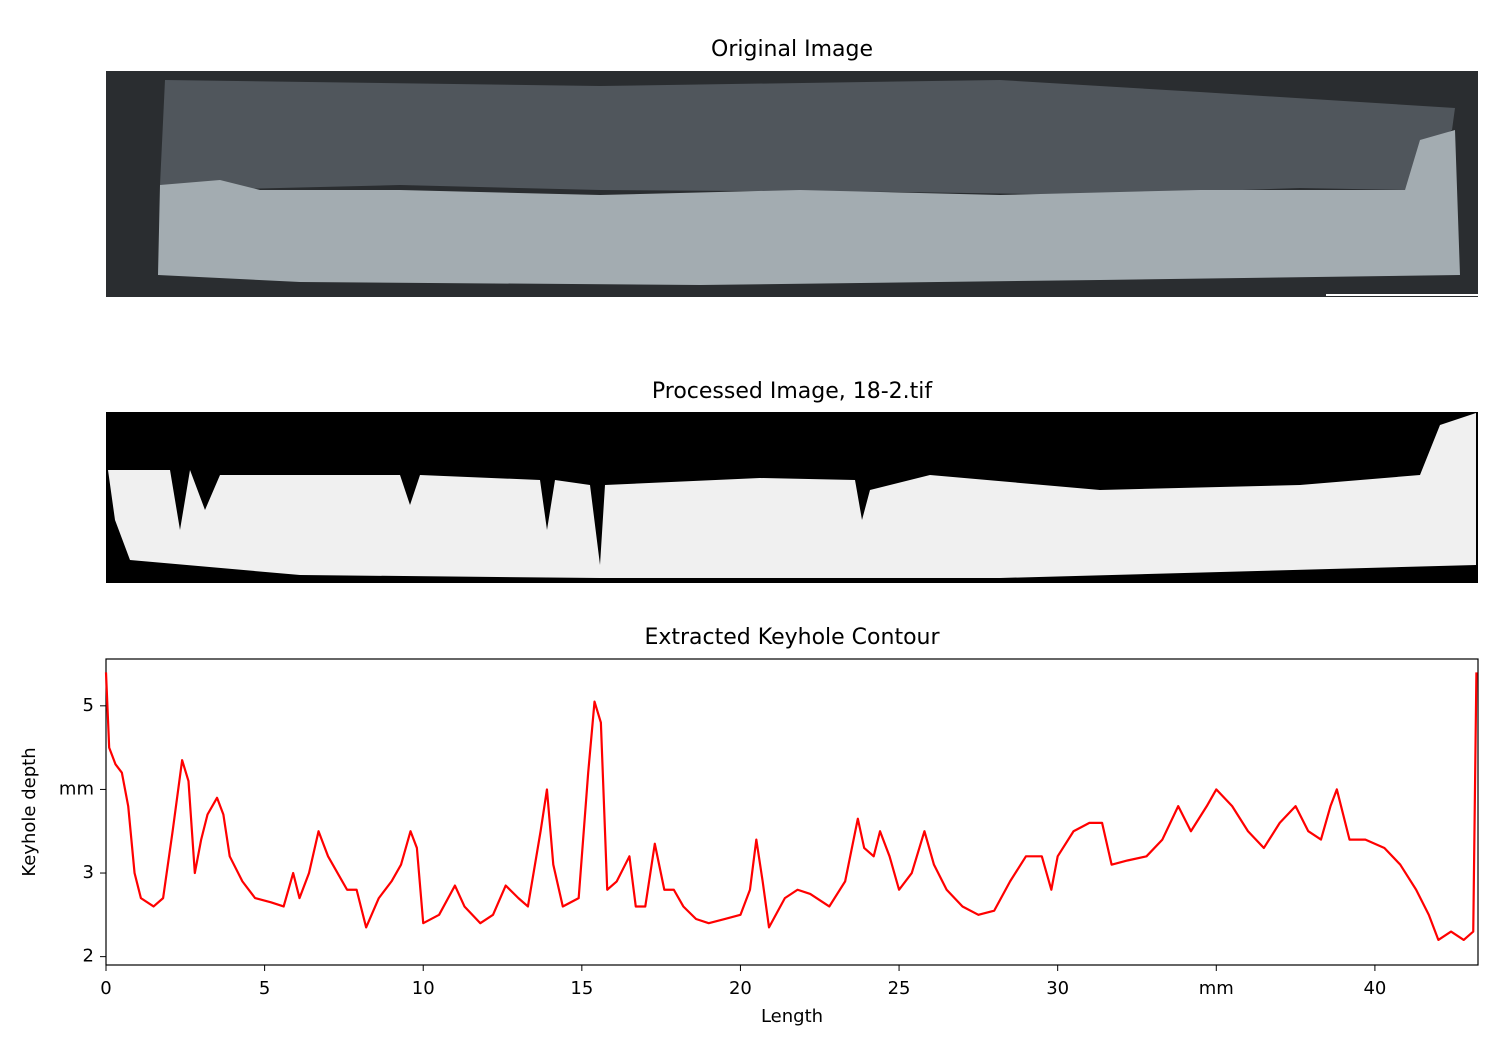  Describe the element at coordinates (88, 956) in the screenshot. I see `y-tick-label: 2` at that location.